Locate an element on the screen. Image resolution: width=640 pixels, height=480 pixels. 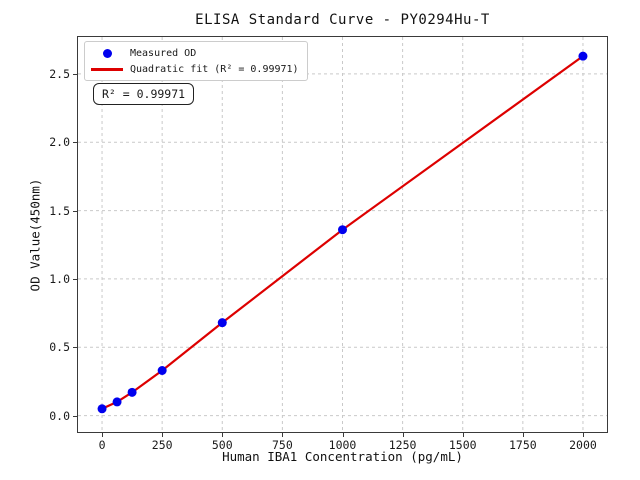
y-tick-label: 1.5 is located at coordinates (59, 210).